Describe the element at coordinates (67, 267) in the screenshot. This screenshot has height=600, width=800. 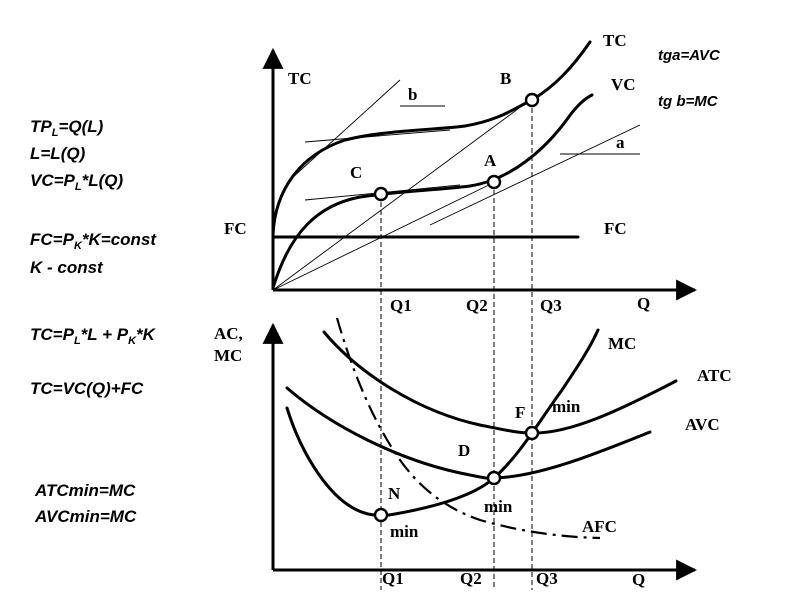
I see `formula-k: K - const` at that location.